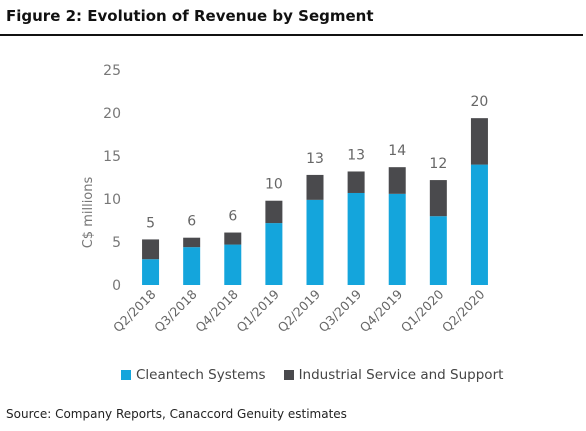  What do you see at coordinates (397, 151) in the screenshot?
I see `total-data-label: 14` at bounding box center [397, 151].